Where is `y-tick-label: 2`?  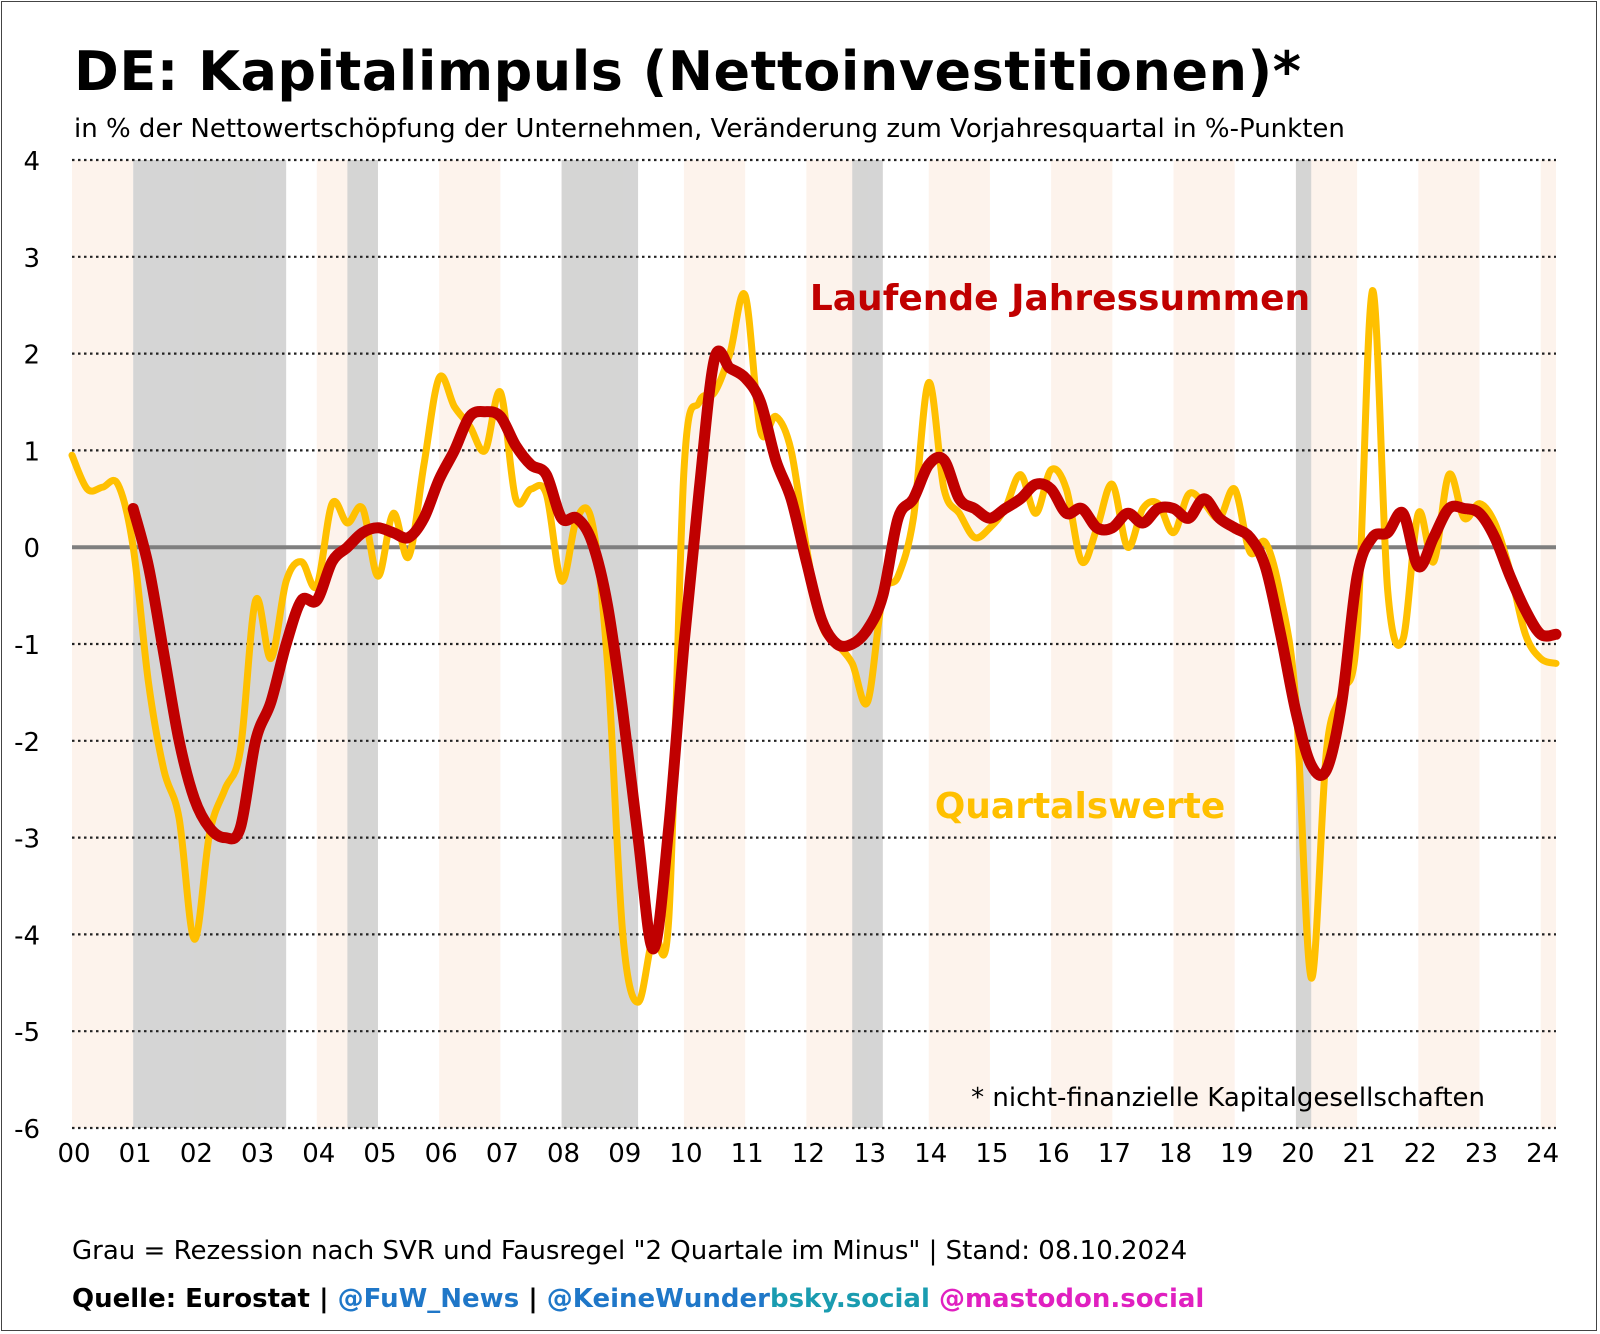 y-tick-label: 2 is located at coordinates (31, 356).